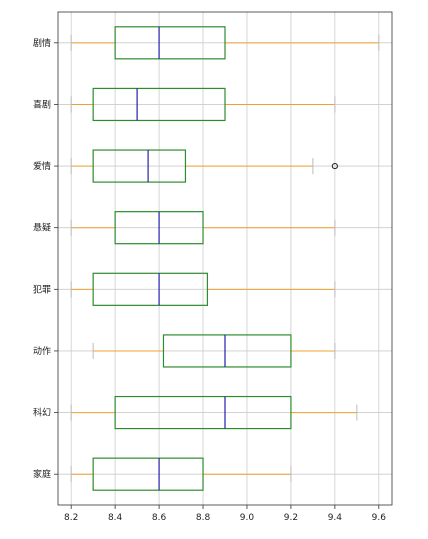 This screenshot has height=539, width=428. Describe the element at coordinates (42, 104) in the screenshot. I see `category-label: 喜剧` at that location.